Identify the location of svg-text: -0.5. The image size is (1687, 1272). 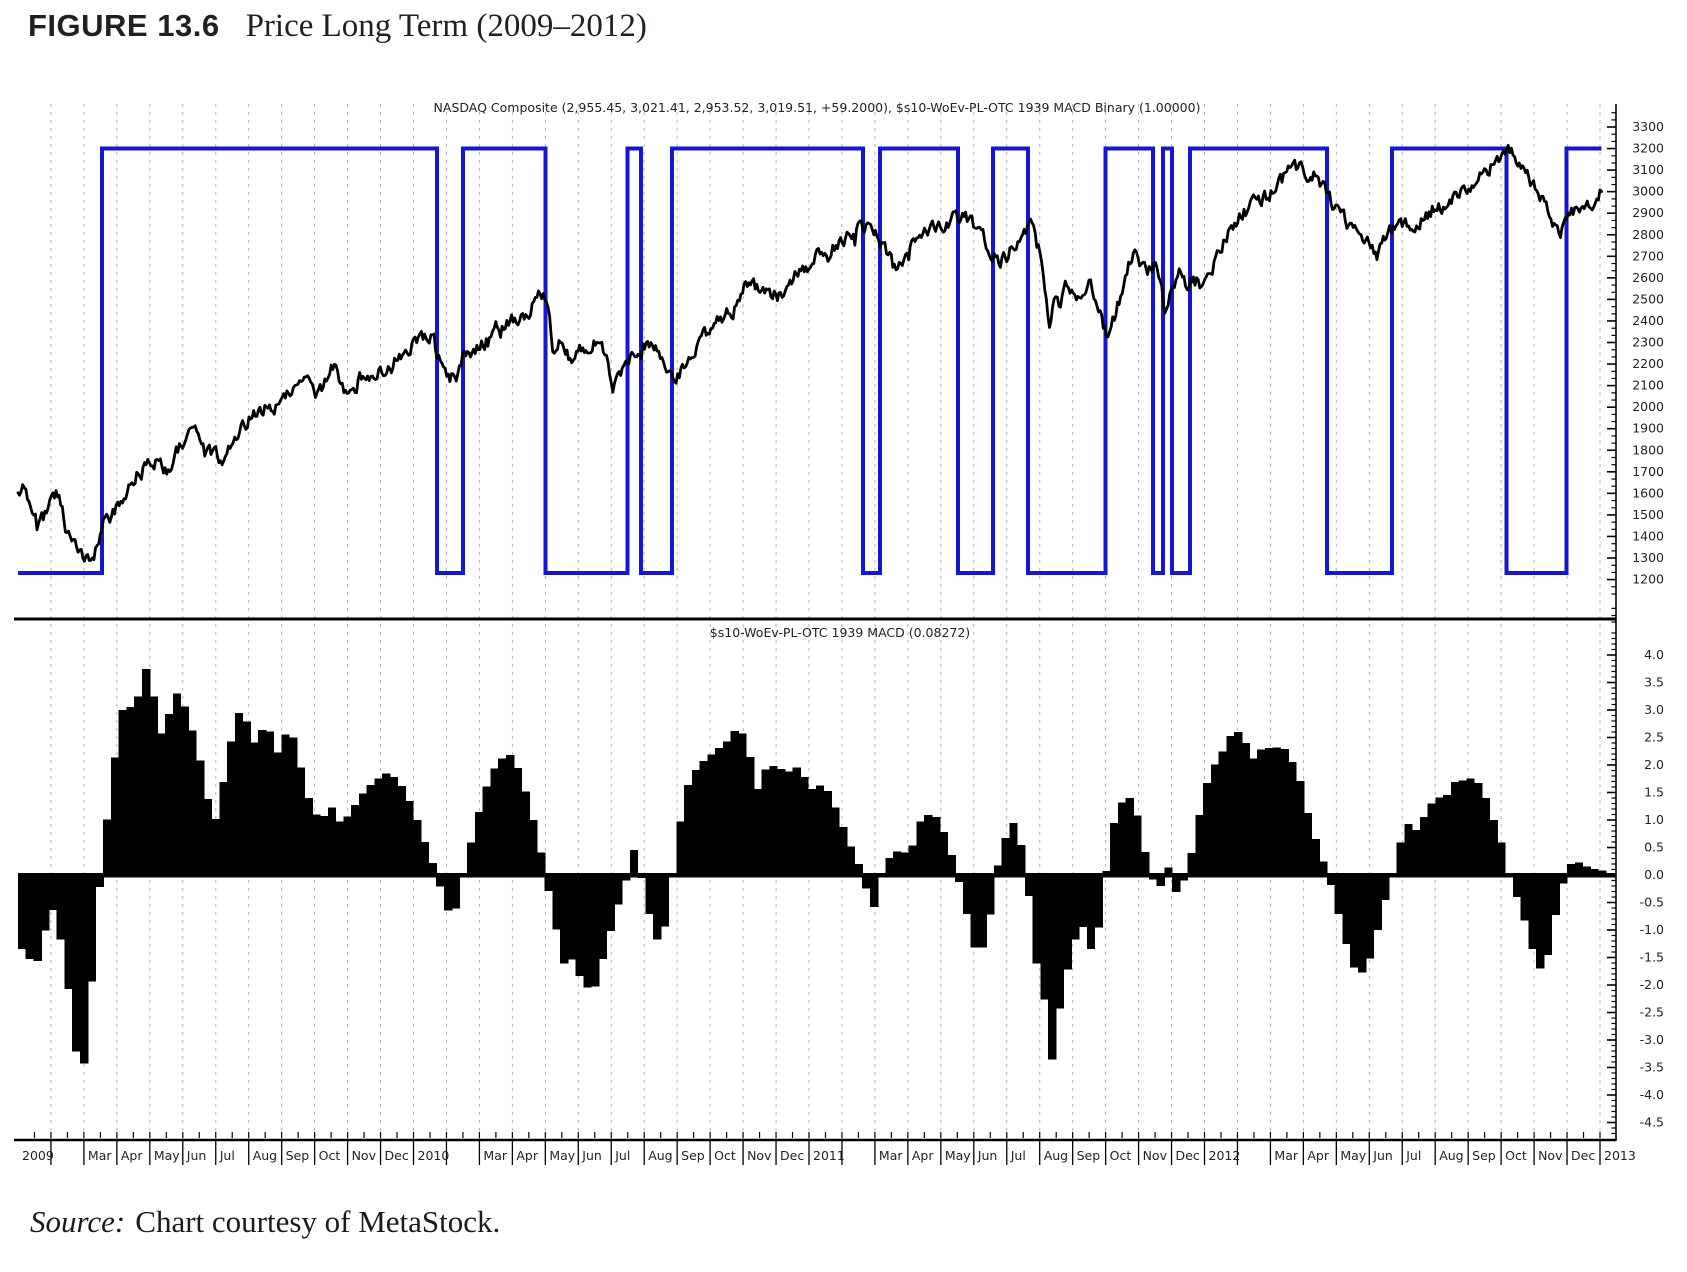
(1652, 902).